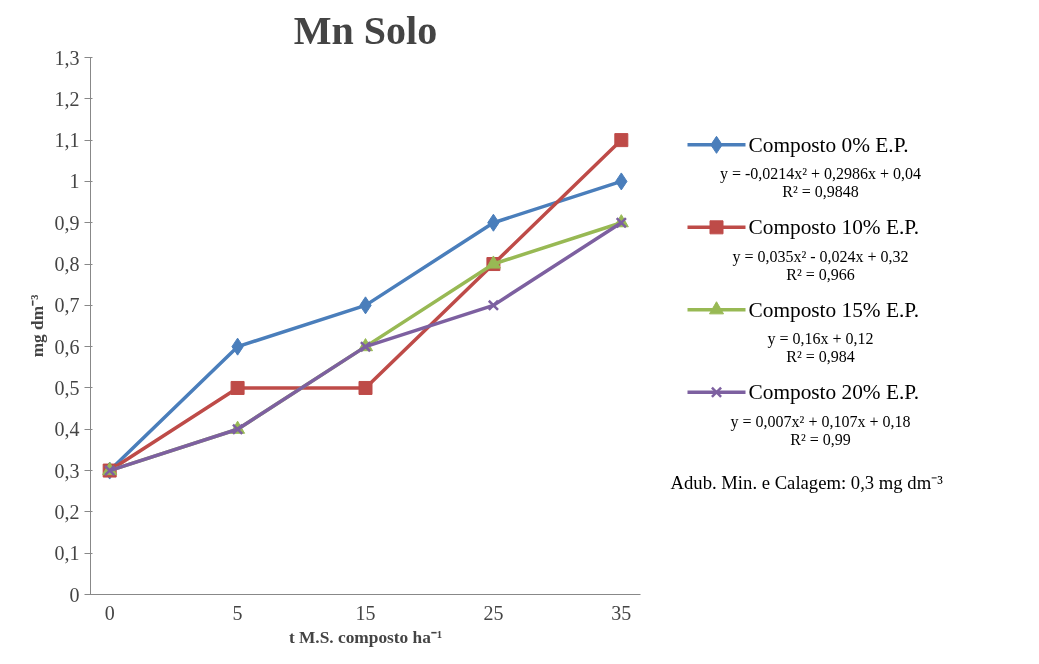 The image size is (1039, 664). What do you see at coordinates (37, 326) in the screenshot?
I see `y-axis-title: mg dm⁻³` at bounding box center [37, 326].